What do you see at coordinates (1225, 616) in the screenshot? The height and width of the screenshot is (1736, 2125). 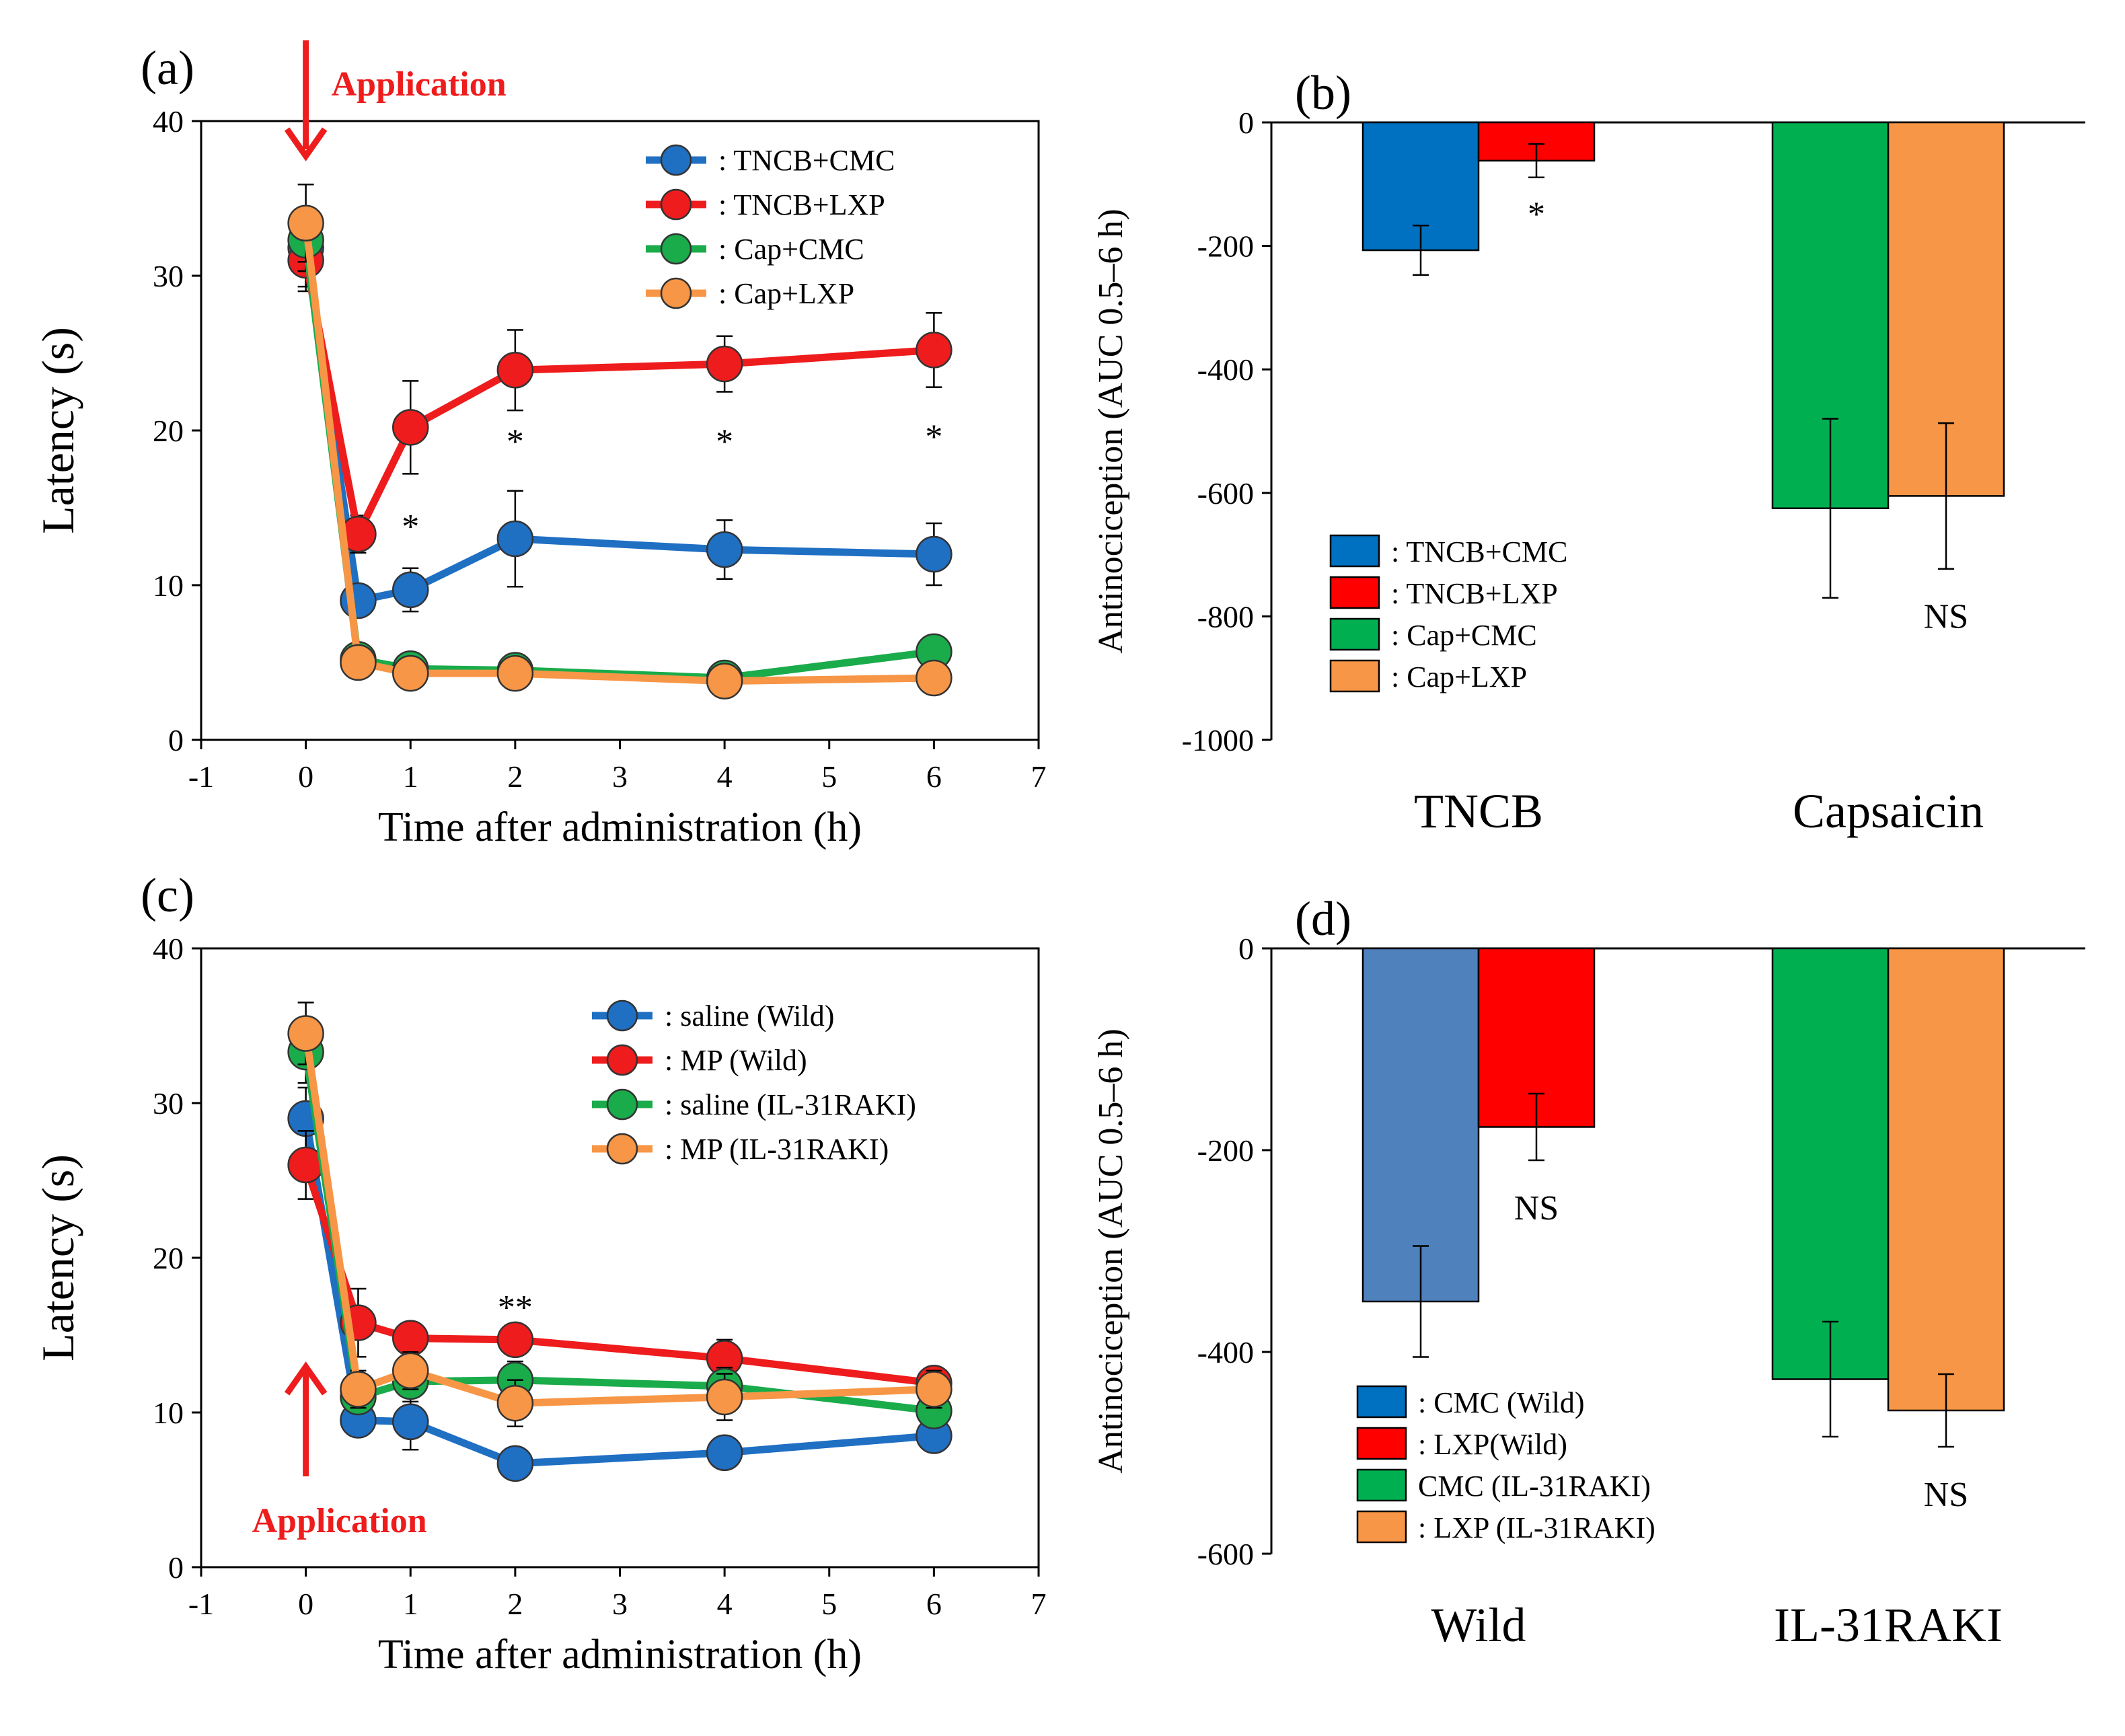 I see `y-tick-label: -800` at bounding box center [1225, 616].